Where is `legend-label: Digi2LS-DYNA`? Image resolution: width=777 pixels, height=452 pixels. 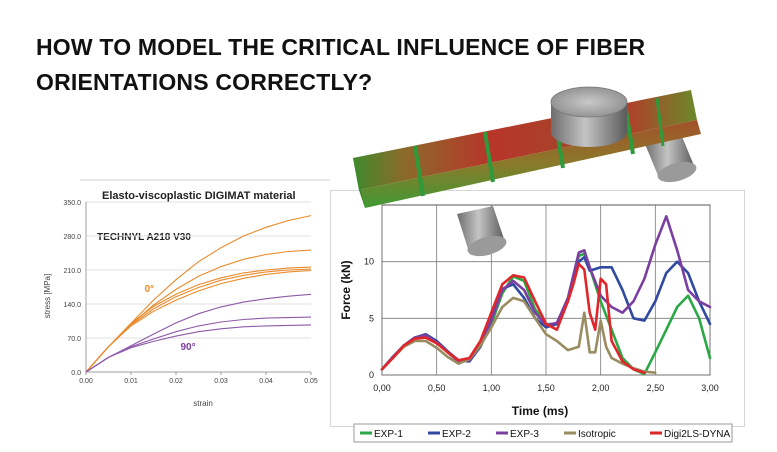 legend-label: Digi2LS-DYNA is located at coordinates (697, 434).